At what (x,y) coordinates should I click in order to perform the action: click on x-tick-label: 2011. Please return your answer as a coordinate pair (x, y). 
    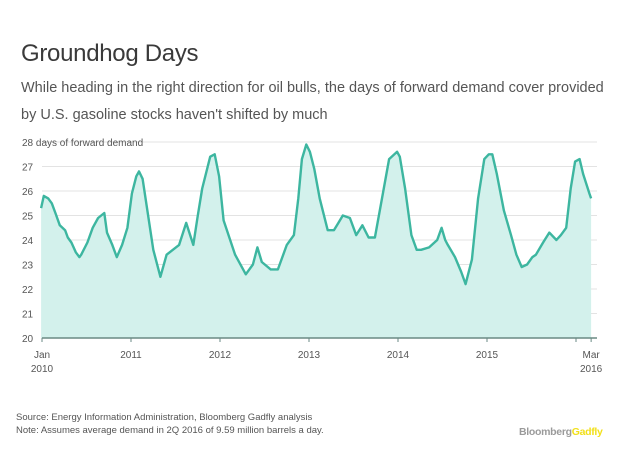
    Looking at the image, I should click on (131, 355).